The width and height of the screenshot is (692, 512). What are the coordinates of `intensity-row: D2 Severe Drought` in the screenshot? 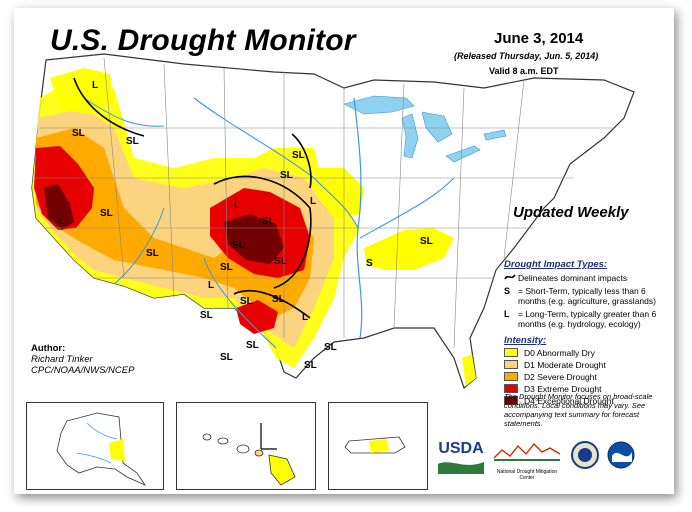 It's located at (589, 376).